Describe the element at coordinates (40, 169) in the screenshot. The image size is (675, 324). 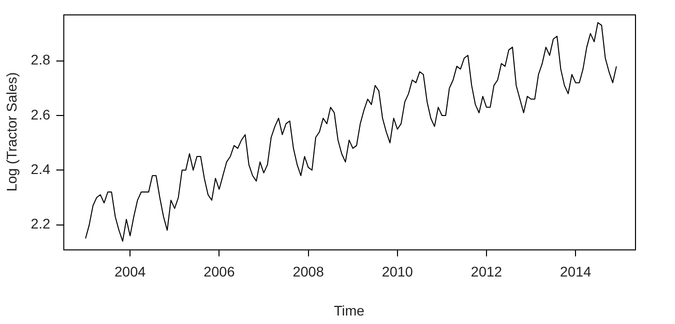
I see `y-tick-label: 2.4` at that location.